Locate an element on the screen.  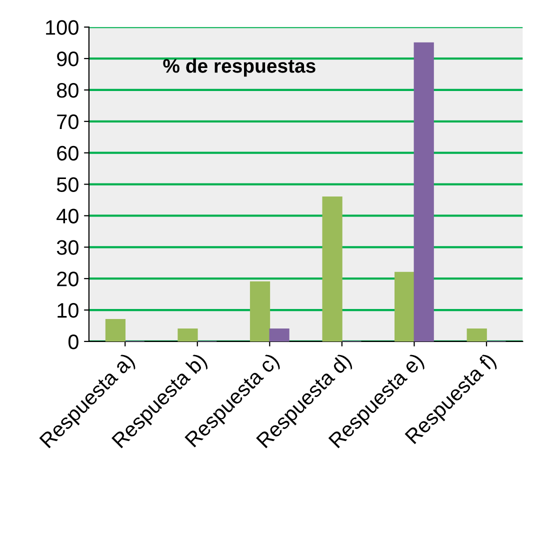
y-tick-label: 70 is located at coordinates (67, 122).